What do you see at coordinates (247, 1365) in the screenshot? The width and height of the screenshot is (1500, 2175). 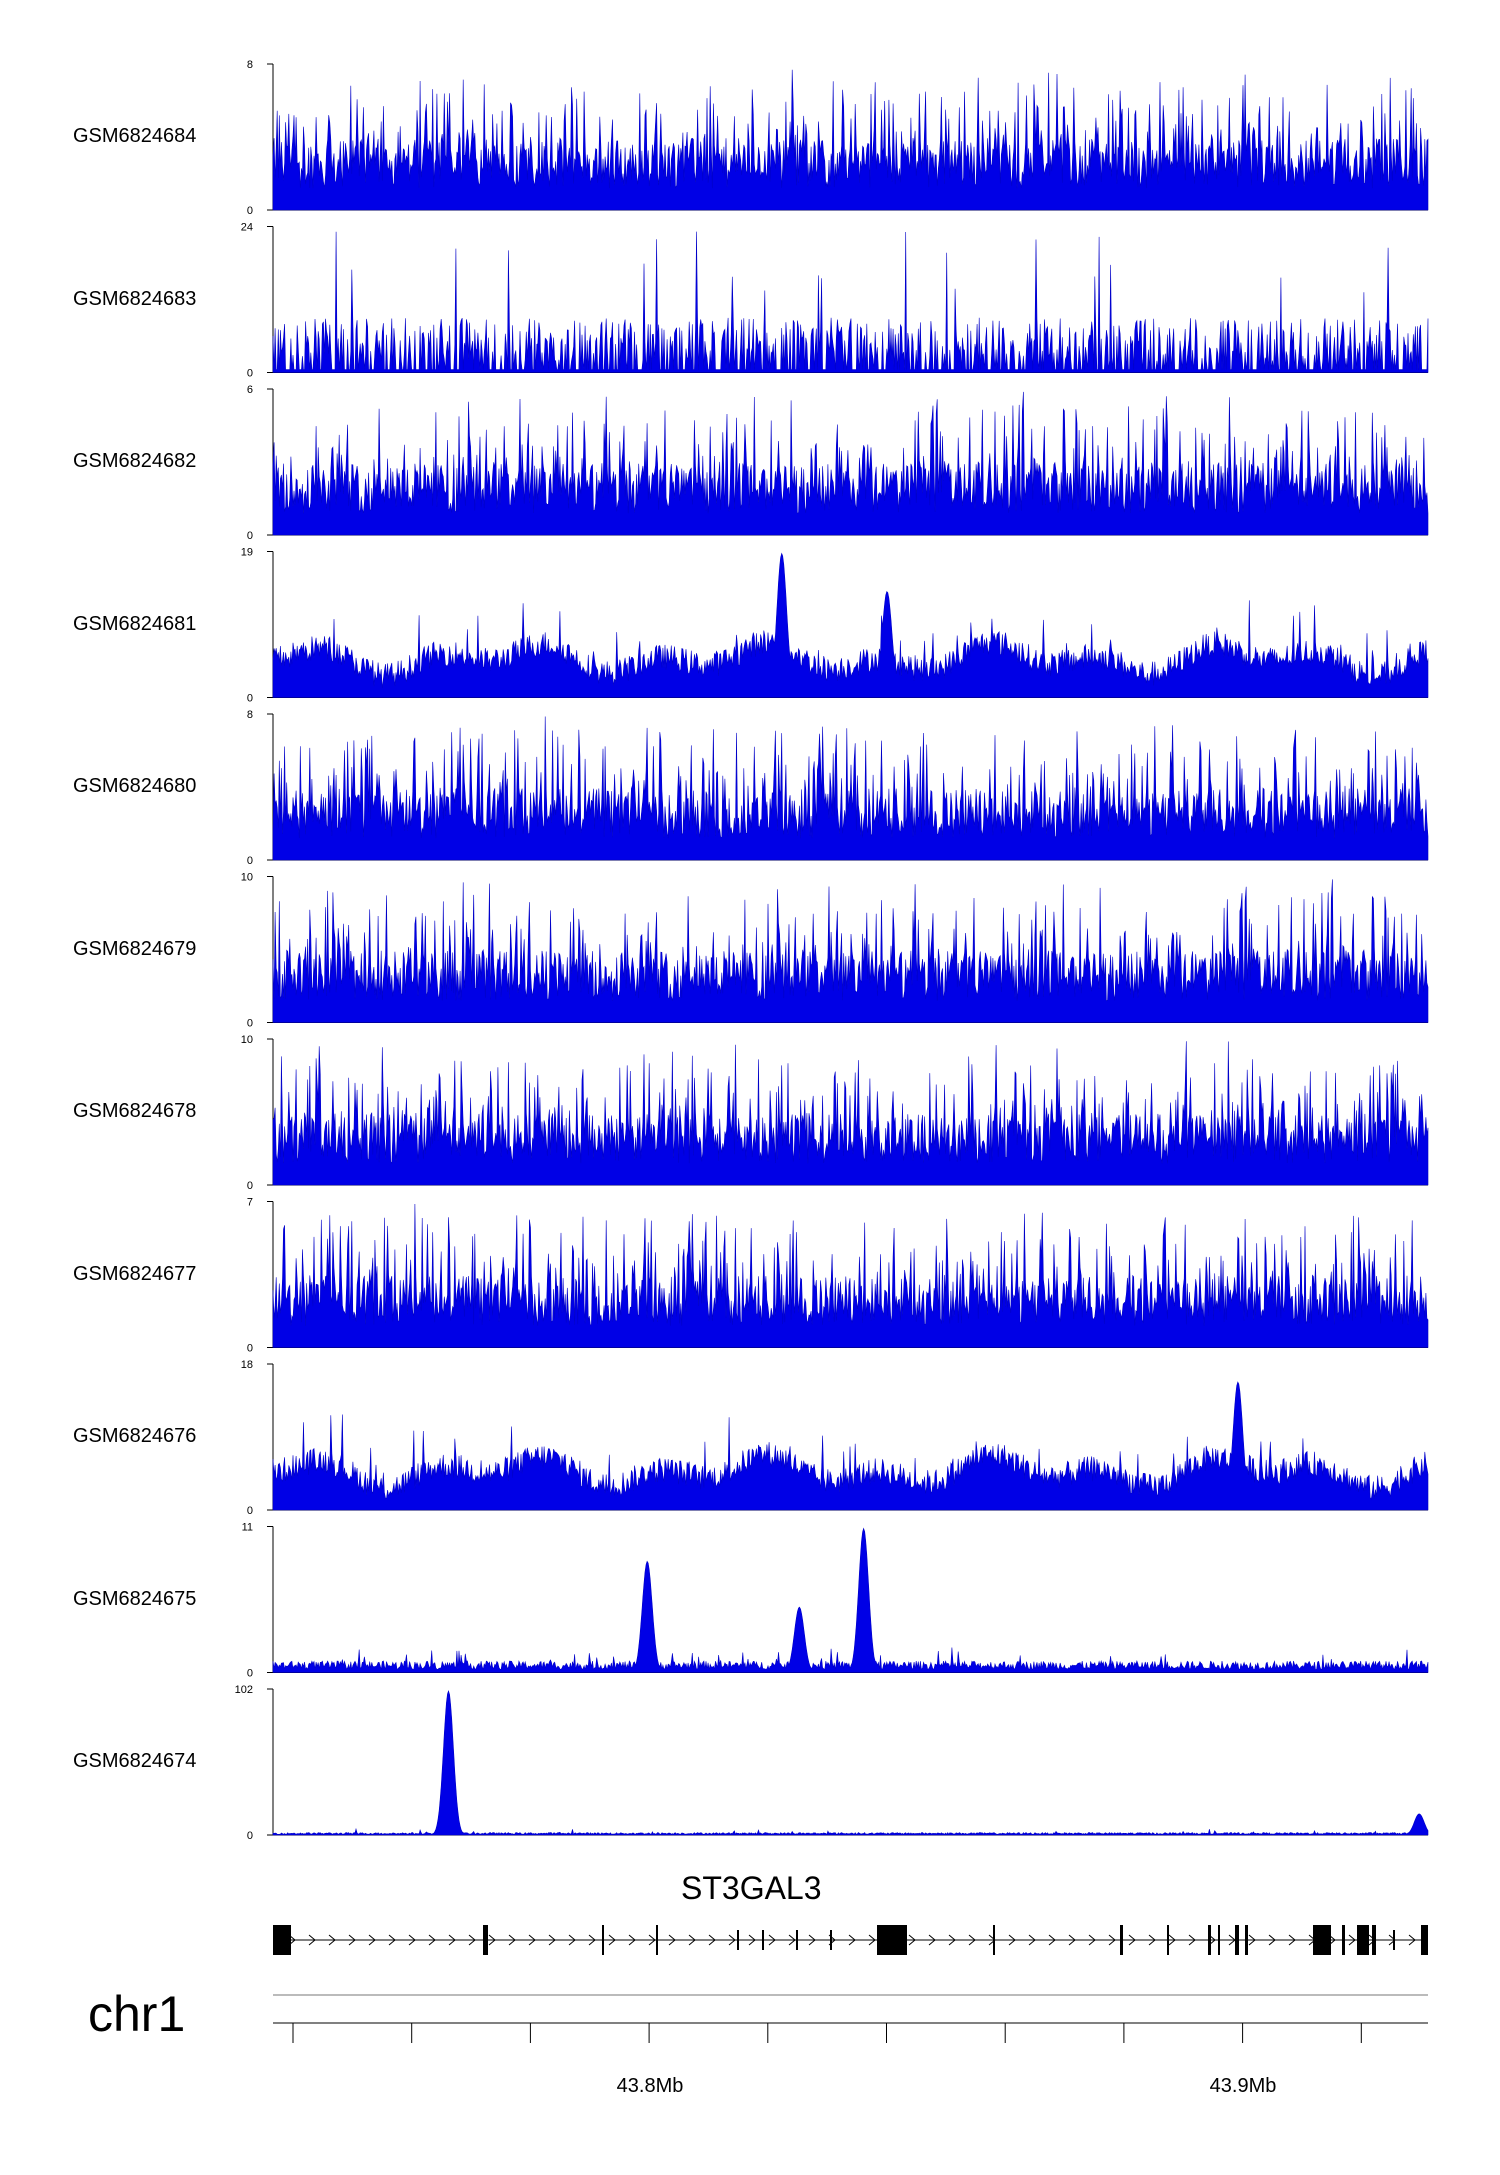 I see `y-tick-label: 18` at bounding box center [247, 1365].